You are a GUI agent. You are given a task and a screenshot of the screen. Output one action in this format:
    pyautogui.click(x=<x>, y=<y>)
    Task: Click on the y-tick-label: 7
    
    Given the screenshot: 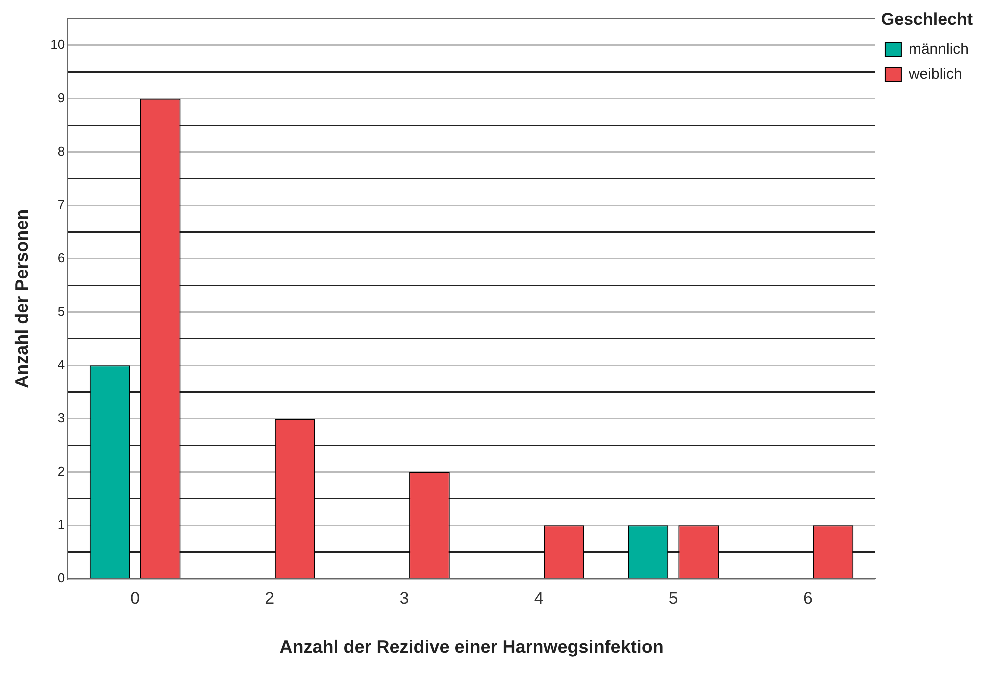 What is the action you would take?
    pyautogui.click(x=62, y=204)
    